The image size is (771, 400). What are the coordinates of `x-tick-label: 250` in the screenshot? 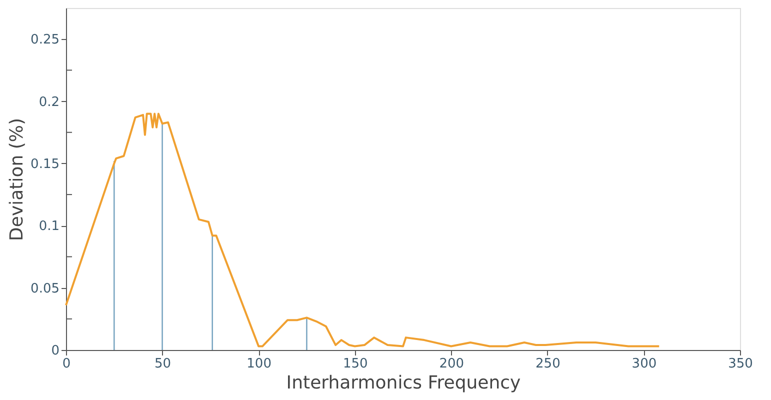 It's located at (548, 364).